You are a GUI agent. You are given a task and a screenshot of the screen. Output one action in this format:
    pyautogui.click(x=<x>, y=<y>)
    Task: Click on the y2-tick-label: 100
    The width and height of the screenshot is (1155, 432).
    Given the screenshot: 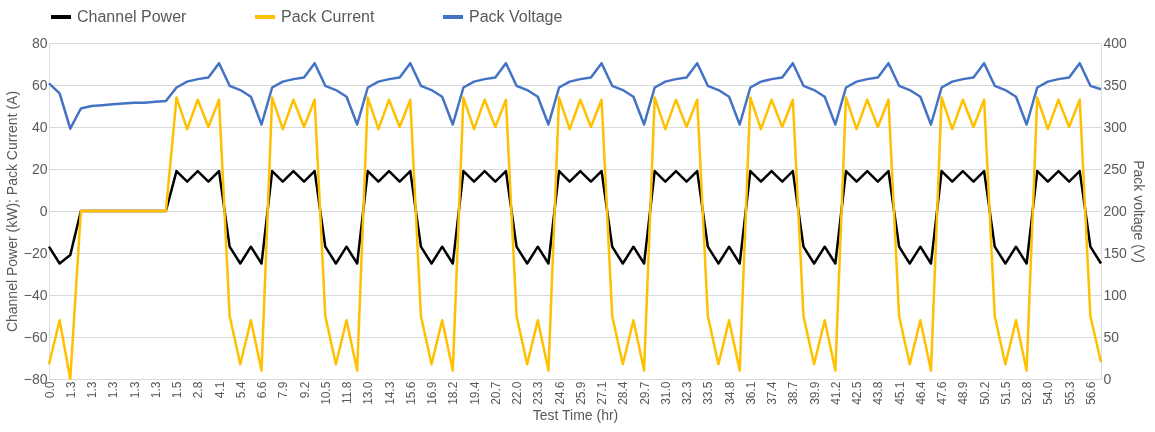 What is the action you would take?
    pyautogui.click(x=1115, y=294)
    